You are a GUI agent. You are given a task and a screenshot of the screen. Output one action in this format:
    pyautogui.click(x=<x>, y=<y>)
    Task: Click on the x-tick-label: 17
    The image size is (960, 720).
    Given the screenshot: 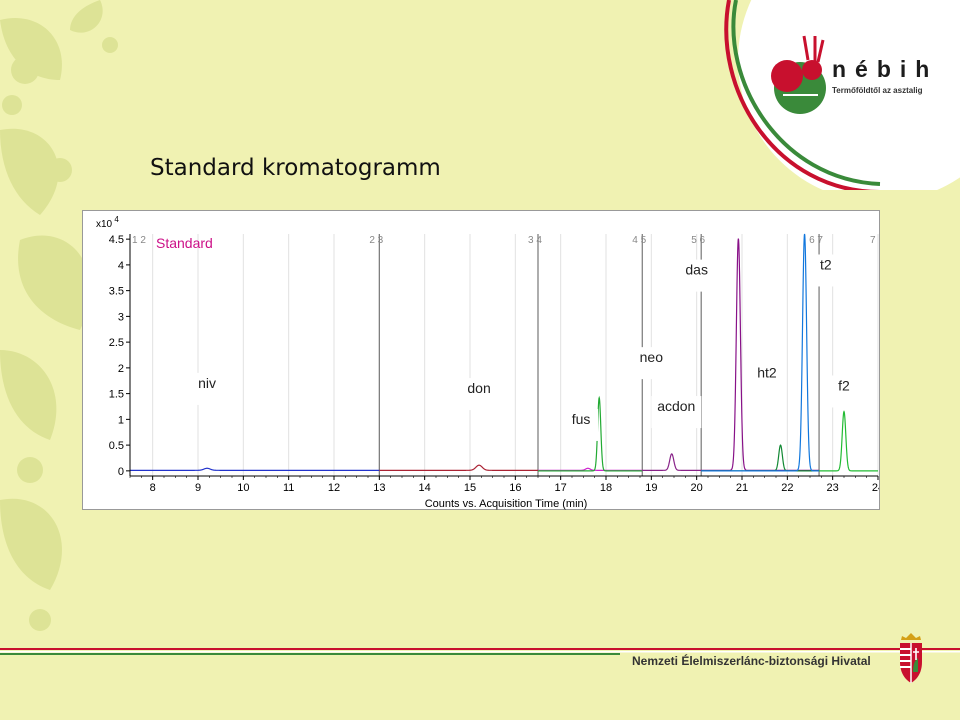 What is the action you would take?
    pyautogui.click(x=561, y=488)
    